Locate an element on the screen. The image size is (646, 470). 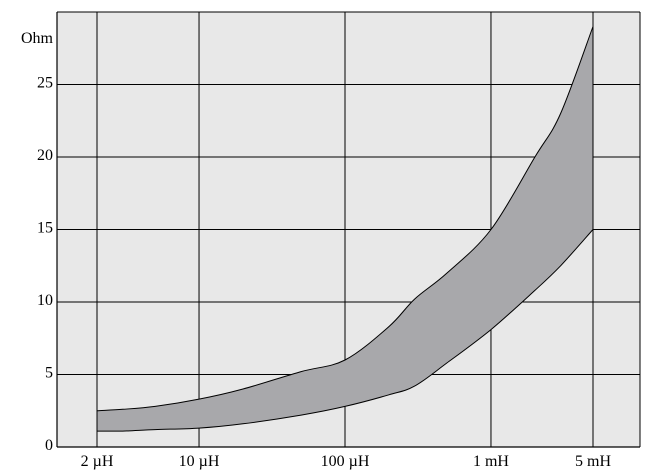
y-axis-label: Ohm is located at coordinates (37, 38).